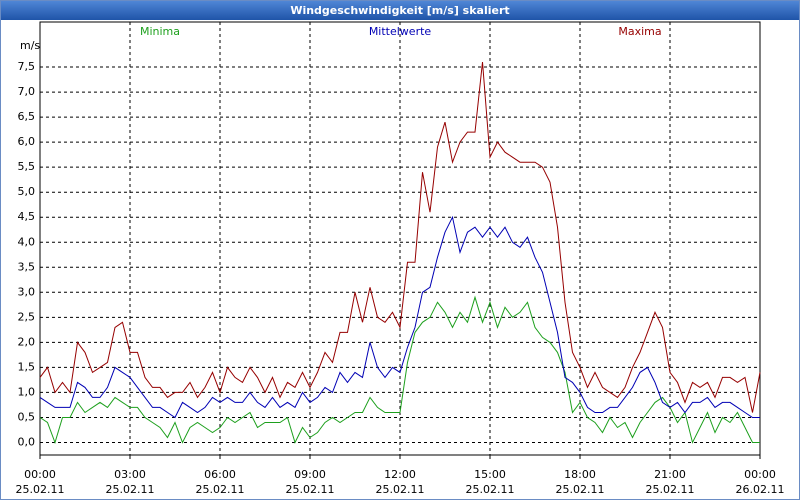 The image size is (800, 504). What do you see at coordinates (27, 91) in the screenshot?
I see `y-tick-label: 7,0` at bounding box center [27, 91].